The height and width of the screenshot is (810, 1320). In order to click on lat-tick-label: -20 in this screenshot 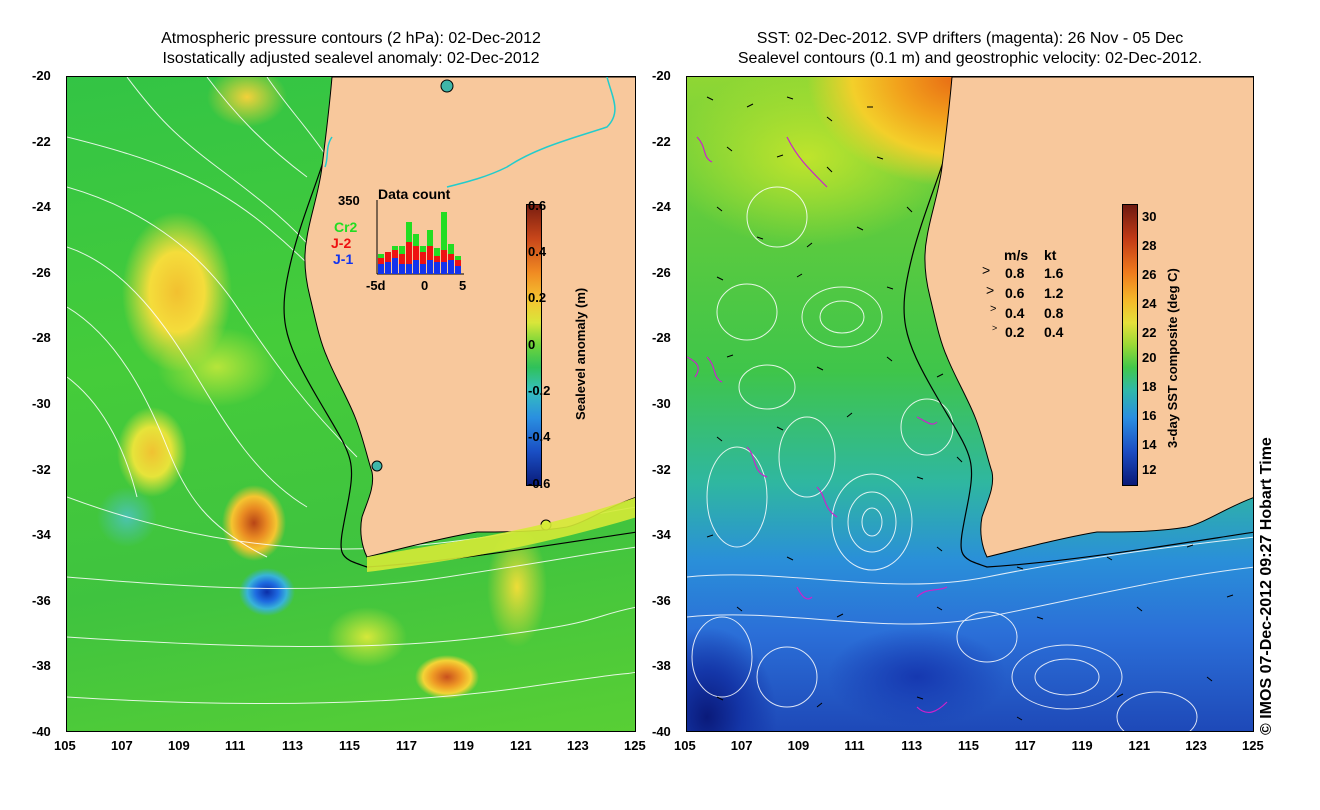, I will do `click(41, 75)`.